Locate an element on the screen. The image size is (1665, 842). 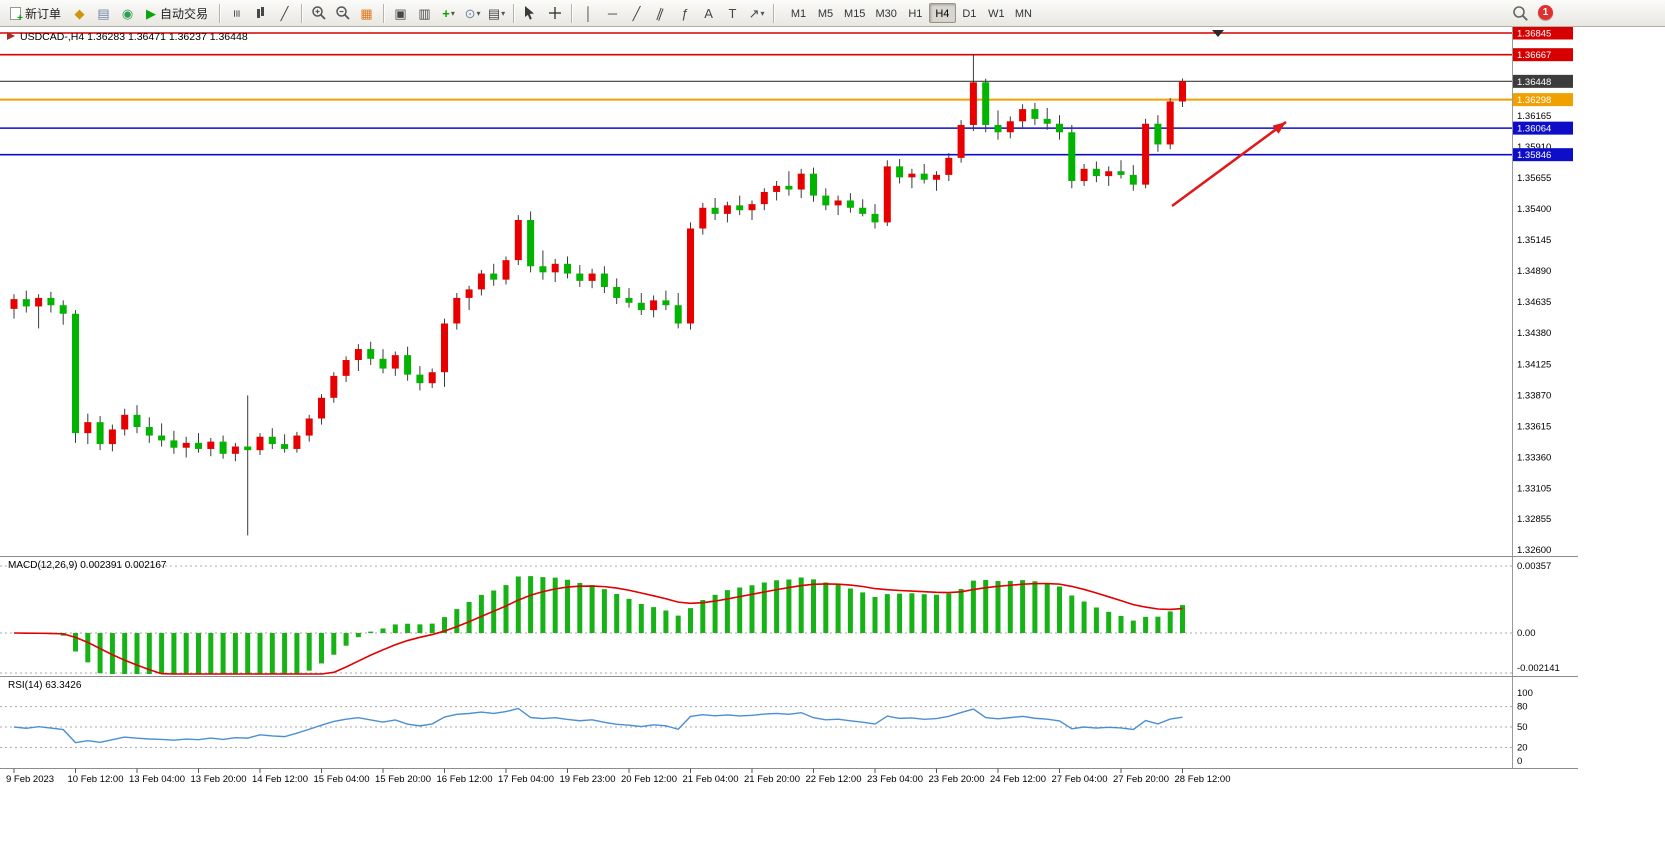
trendline-tool-button: ╱ is located at coordinates (636, 13).